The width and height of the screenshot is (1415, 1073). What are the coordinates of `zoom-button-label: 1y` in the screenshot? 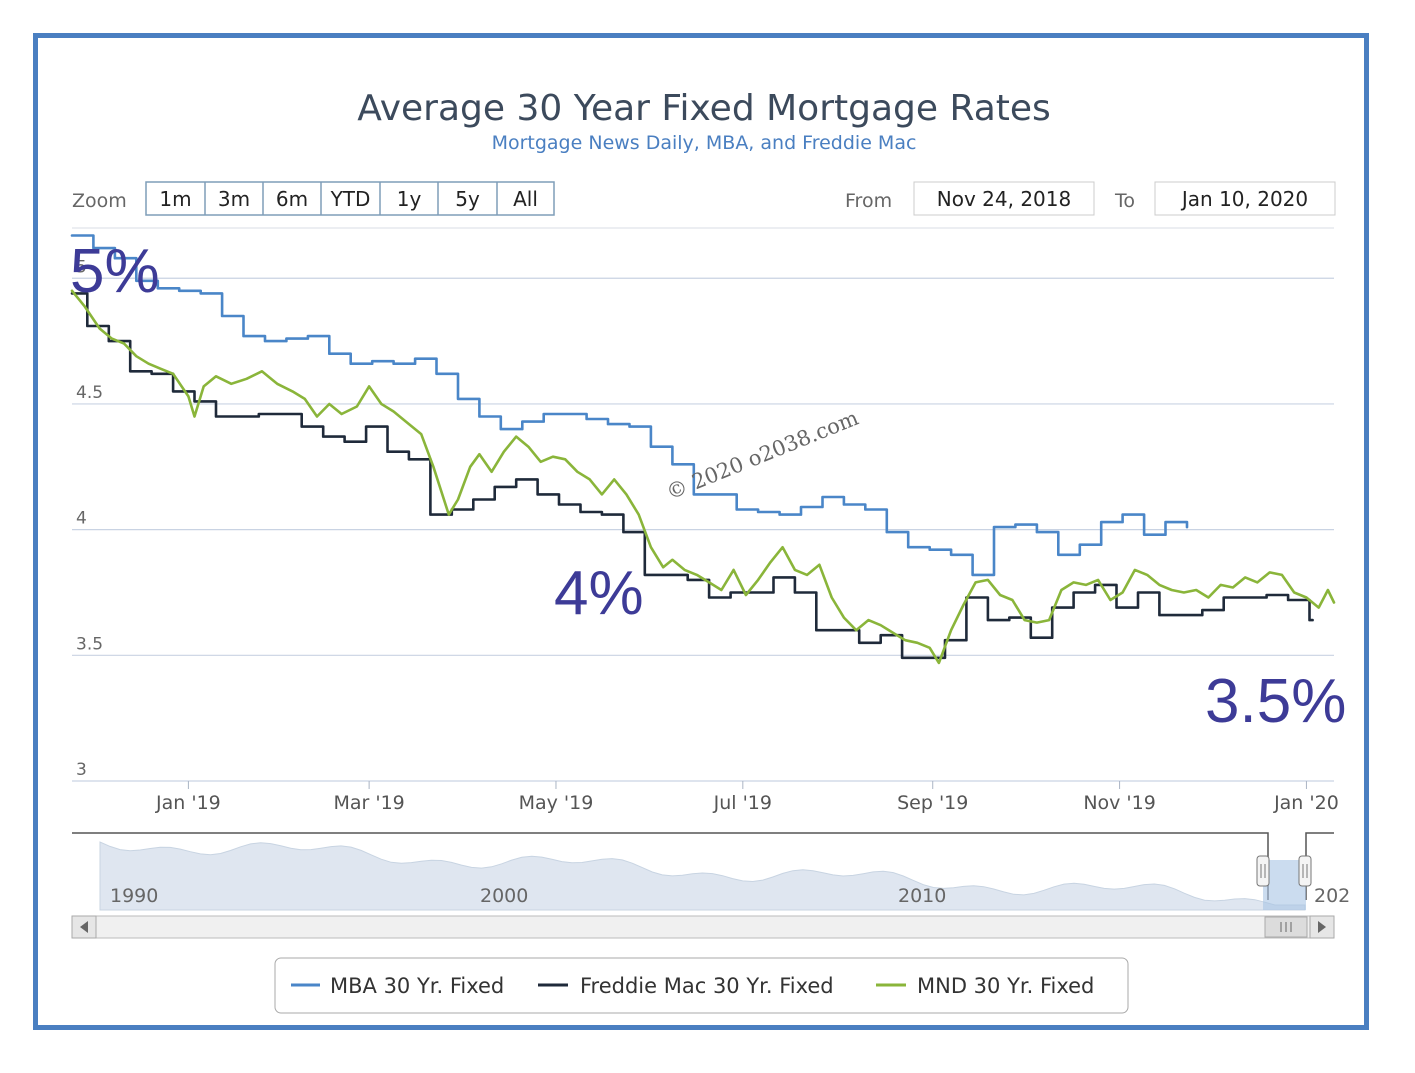 It's located at (409, 199).